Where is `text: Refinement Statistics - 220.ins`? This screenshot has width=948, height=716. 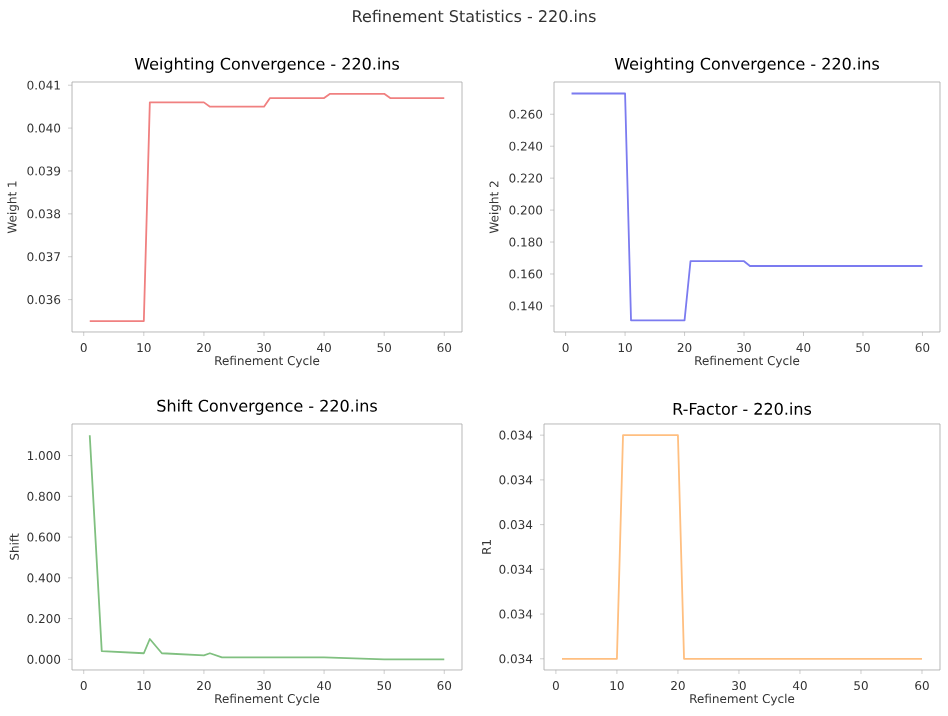 text: Refinement Statistics - 220.ins is located at coordinates (474, 16).